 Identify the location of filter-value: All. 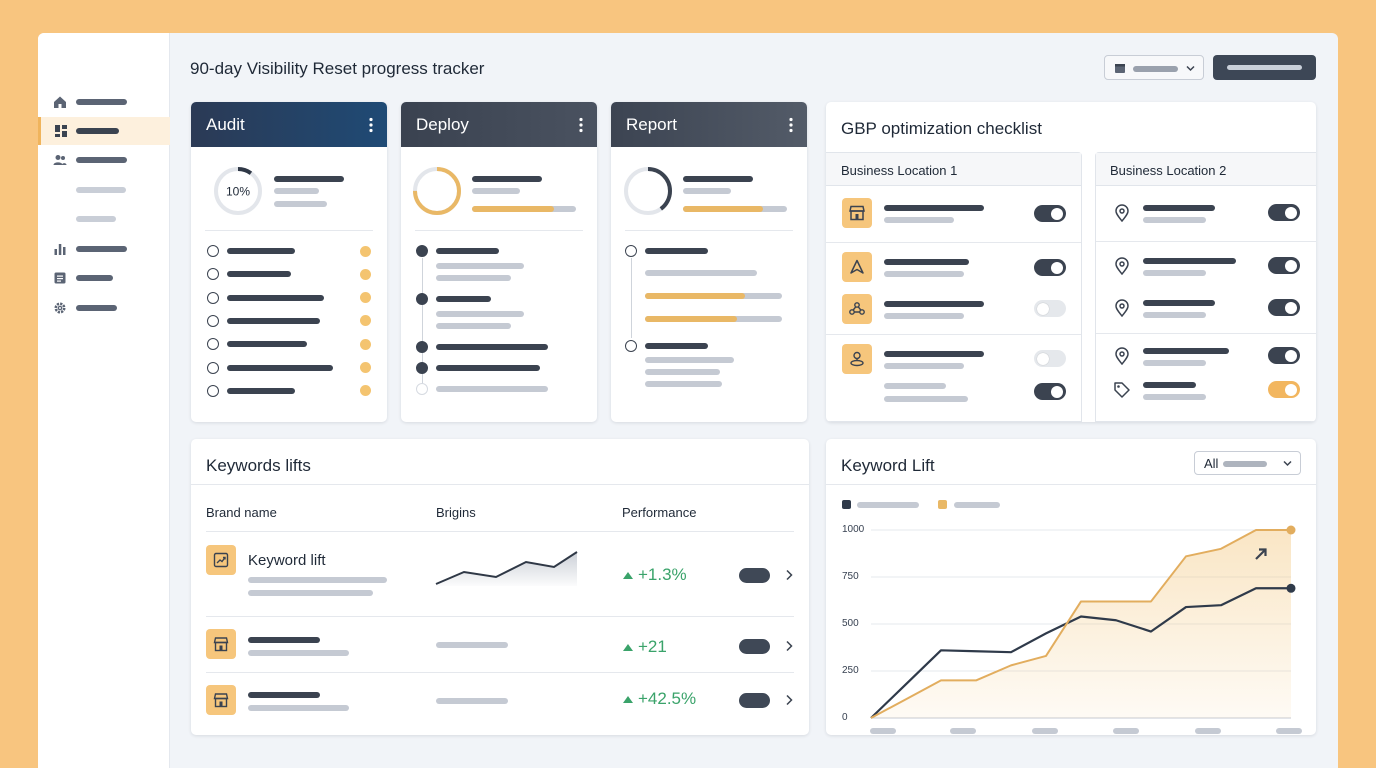
(1211, 463).